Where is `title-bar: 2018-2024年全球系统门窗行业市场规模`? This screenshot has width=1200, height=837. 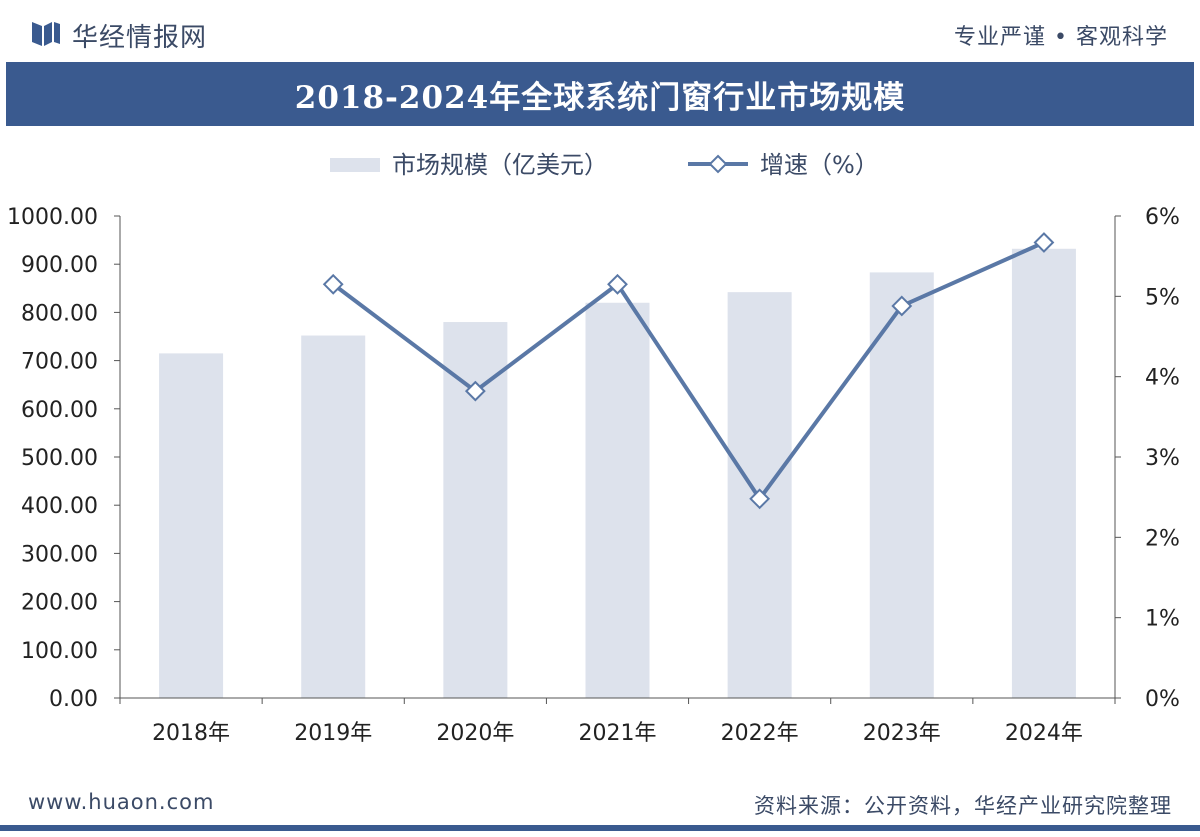
title-bar: 2018-2024年全球系统门窗行业市场规模 is located at coordinates (600, 94).